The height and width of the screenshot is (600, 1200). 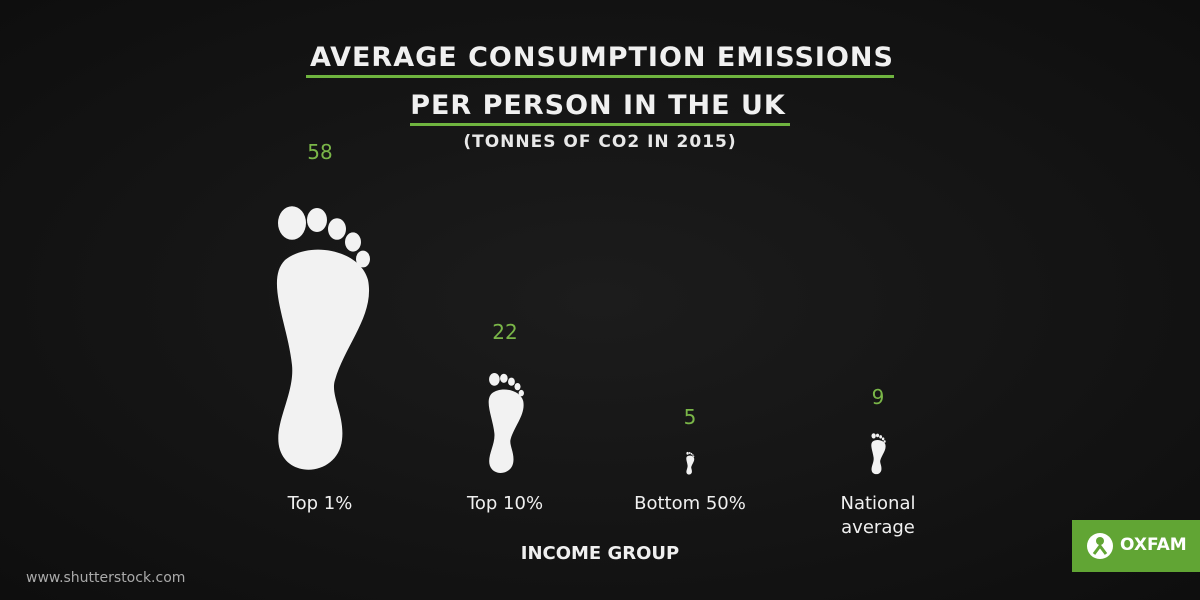 I want to click on brand-name: OXFAM, so click(x=1153, y=545).